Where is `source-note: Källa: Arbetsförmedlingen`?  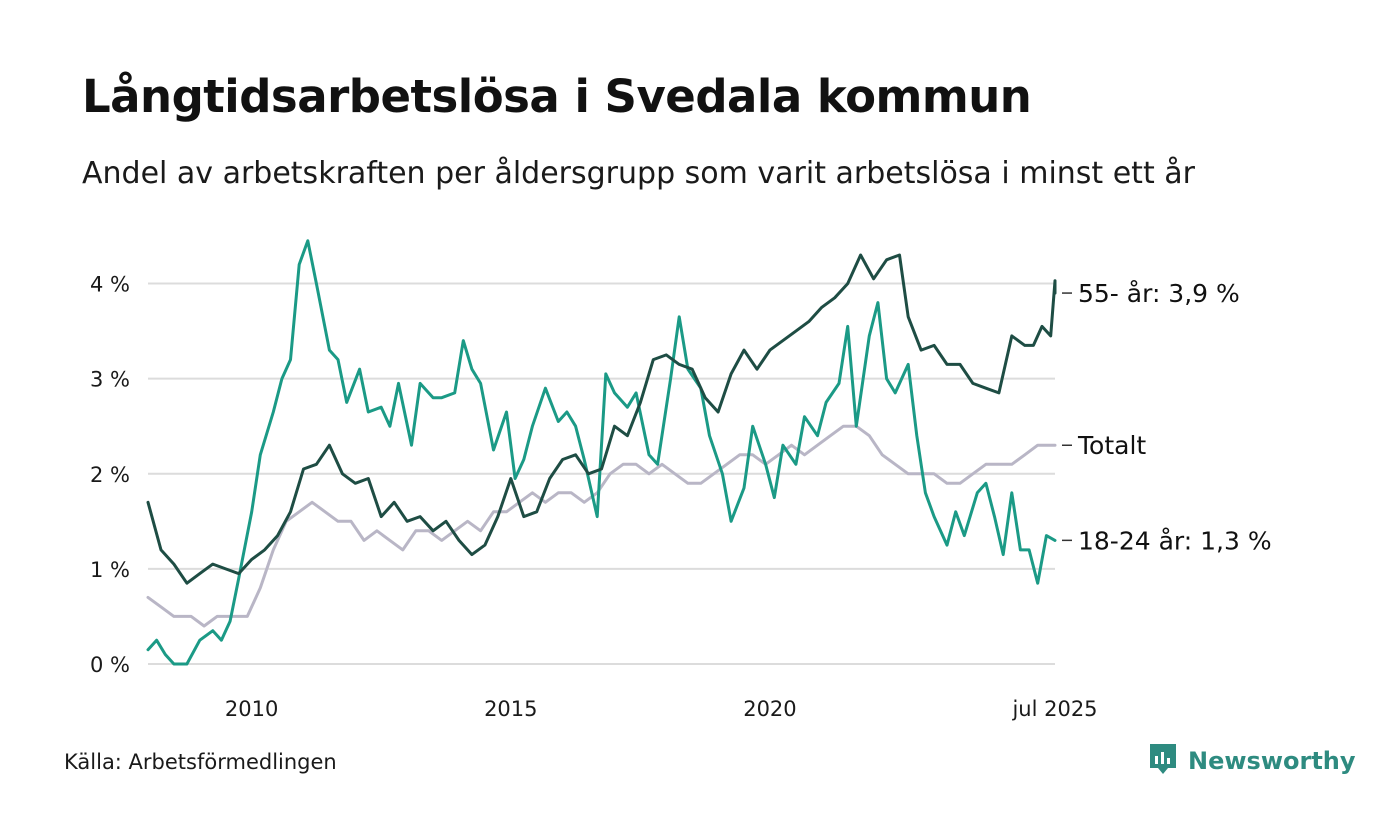 source-note: Källa: Arbetsförmedlingen is located at coordinates (200, 762).